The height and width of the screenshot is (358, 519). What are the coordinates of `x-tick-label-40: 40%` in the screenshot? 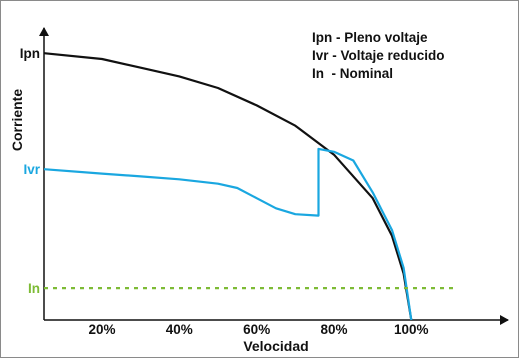 It's located at (179, 329).